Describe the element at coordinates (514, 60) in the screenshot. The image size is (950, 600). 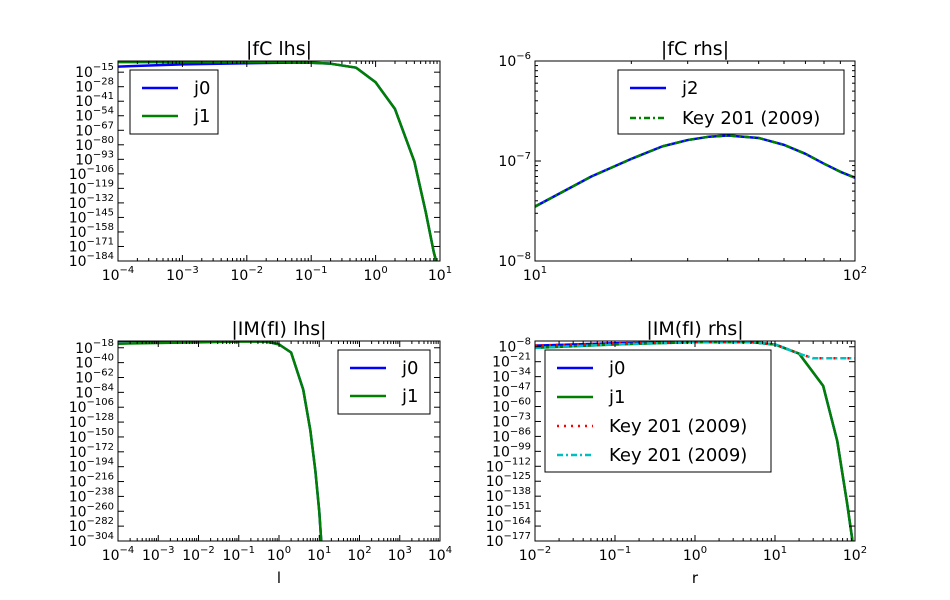
I see `y-tick-label: 10⁻⁶` at that location.